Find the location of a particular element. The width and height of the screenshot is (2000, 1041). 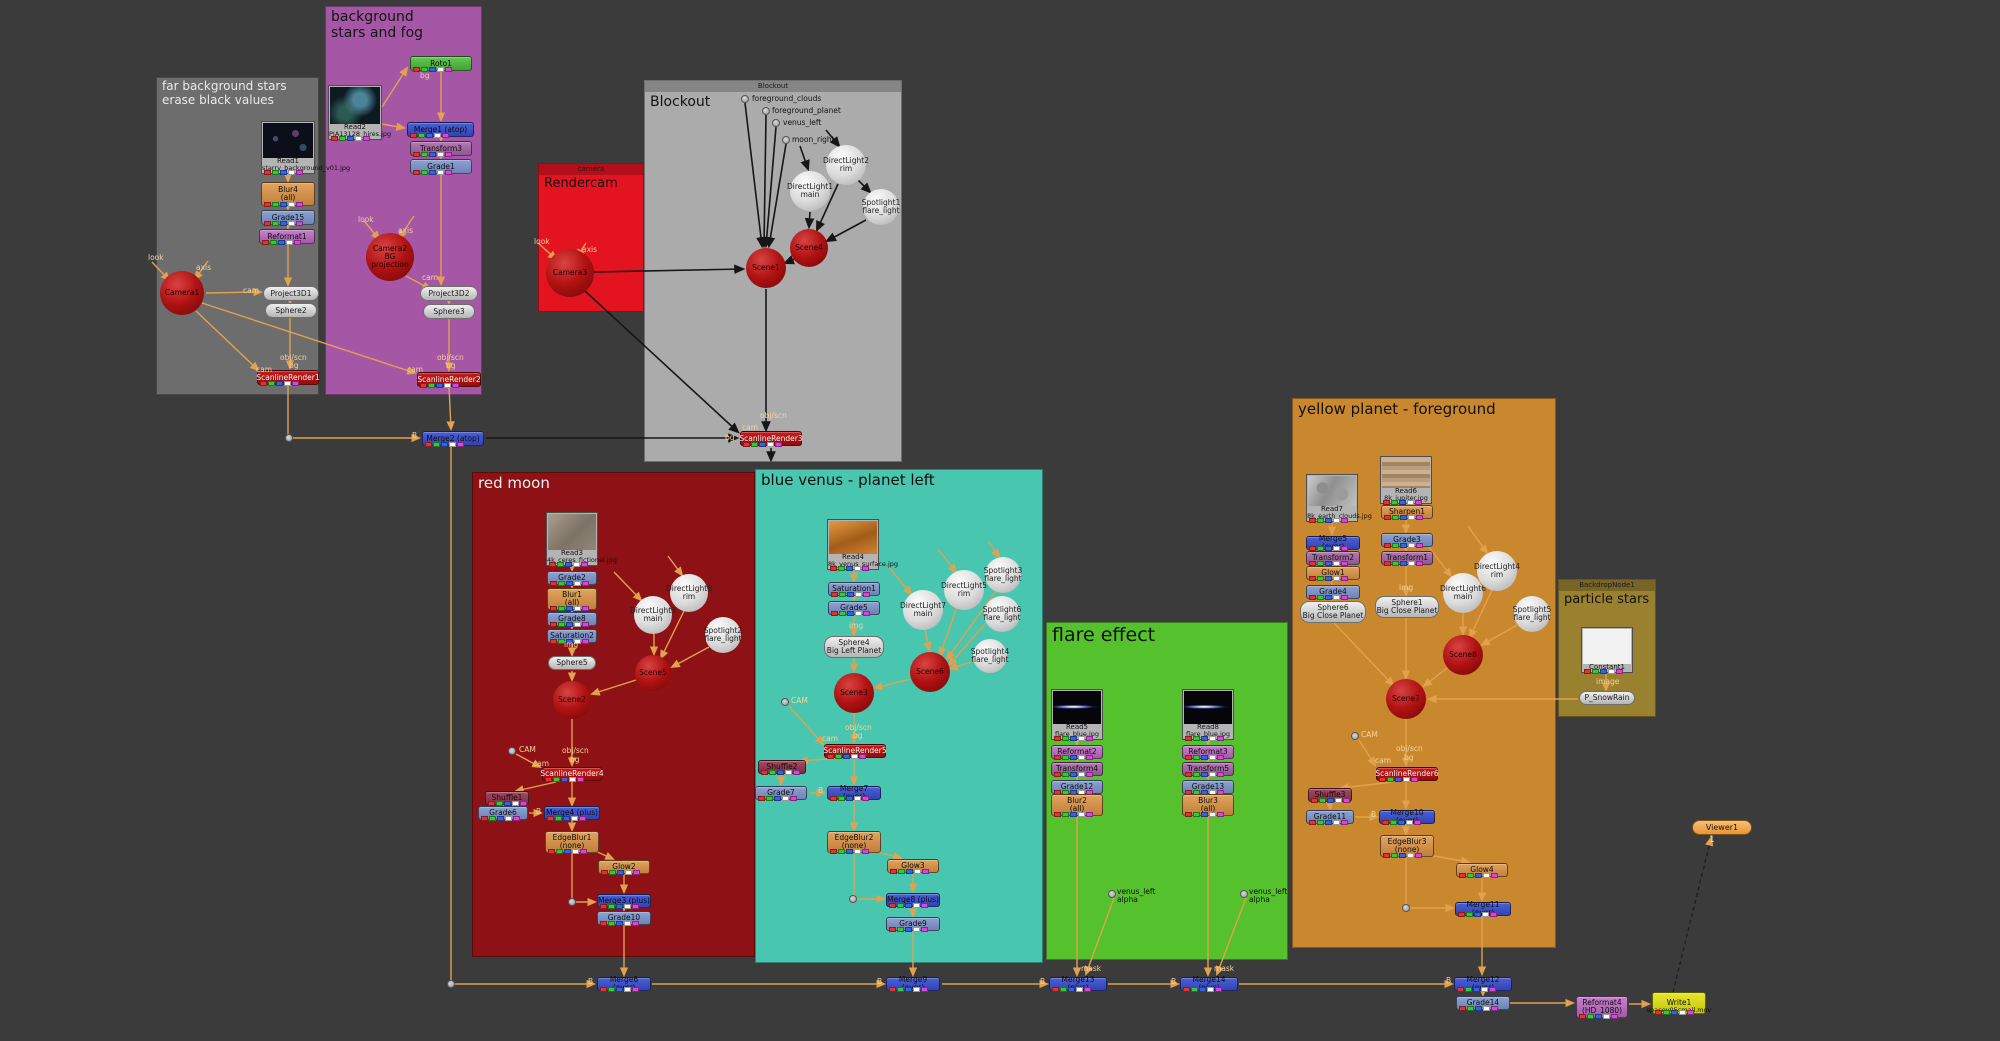

node-viewer1: Viewer1 is located at coordinates (1722, 827).